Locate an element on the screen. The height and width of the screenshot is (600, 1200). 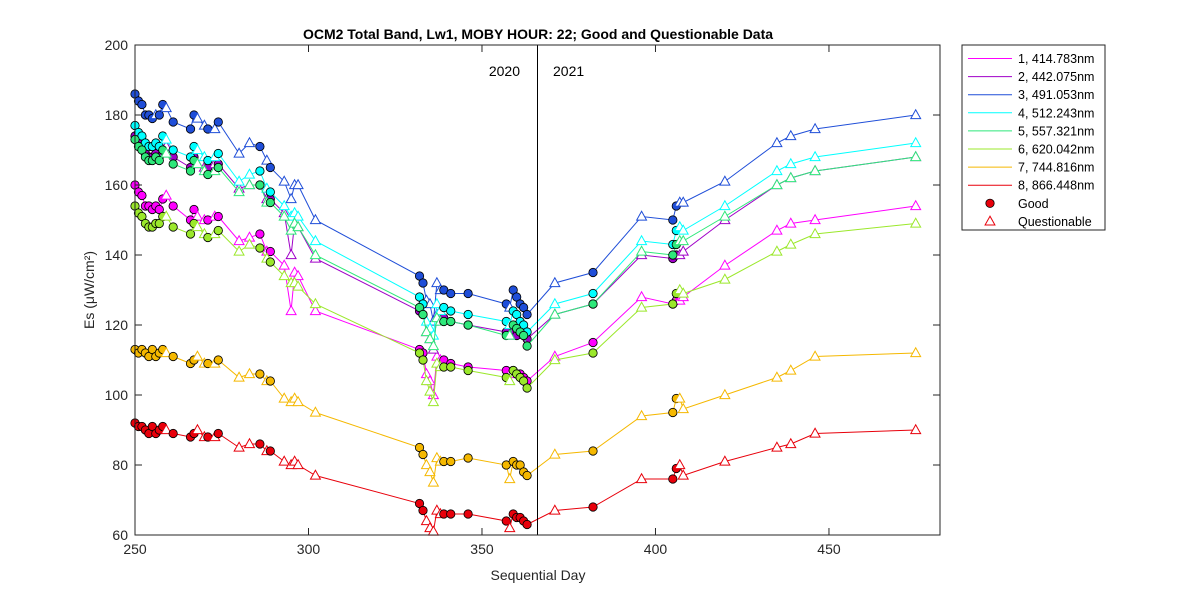
legend-good-marker is located at coordinates (990, 203).